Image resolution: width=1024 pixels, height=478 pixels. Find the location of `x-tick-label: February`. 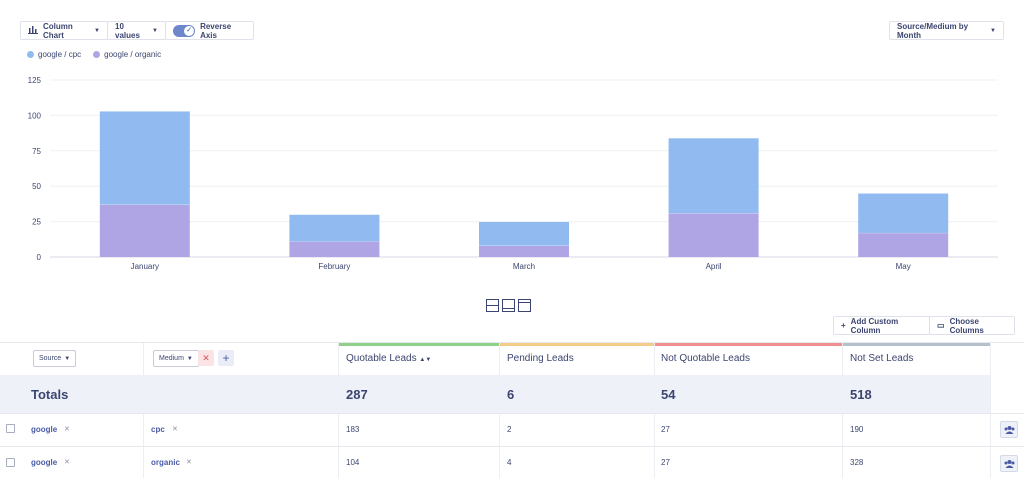

x-tick-label: February is located at coordinates (334, 266).